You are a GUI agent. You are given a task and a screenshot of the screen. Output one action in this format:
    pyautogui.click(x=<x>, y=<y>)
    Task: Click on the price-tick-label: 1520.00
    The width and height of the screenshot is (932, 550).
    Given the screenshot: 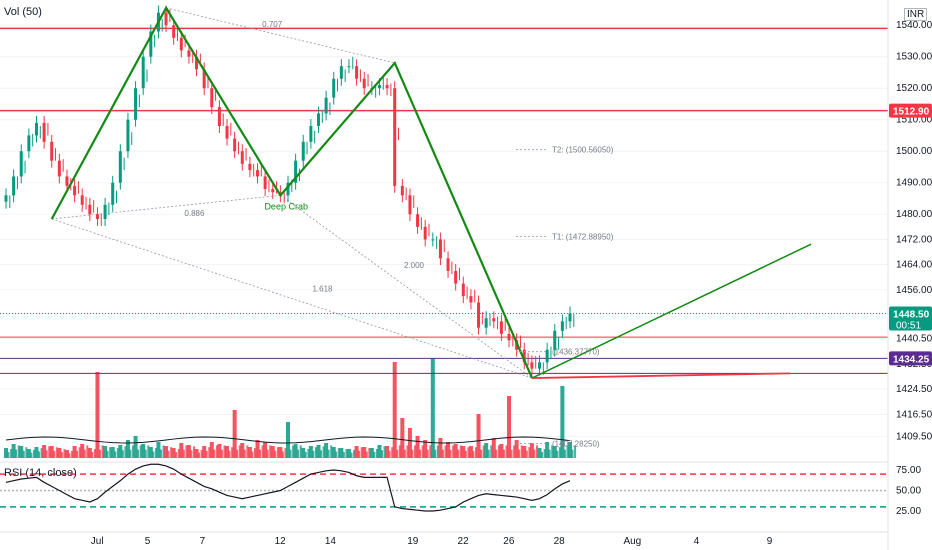 What is the action you would take?
    pyautogui.click(x=914, y=88)
    